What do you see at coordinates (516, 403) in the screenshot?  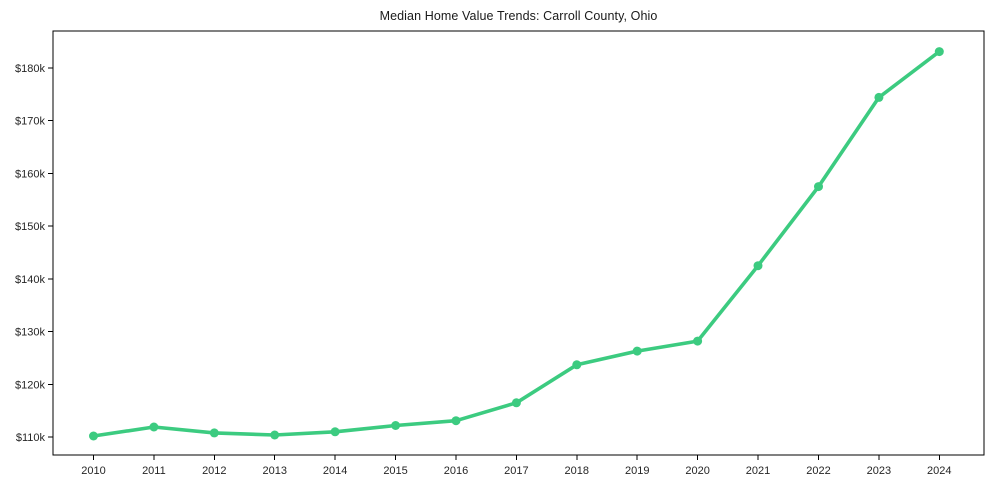 I see `data-point-2017` at bounding box center [516, 403].